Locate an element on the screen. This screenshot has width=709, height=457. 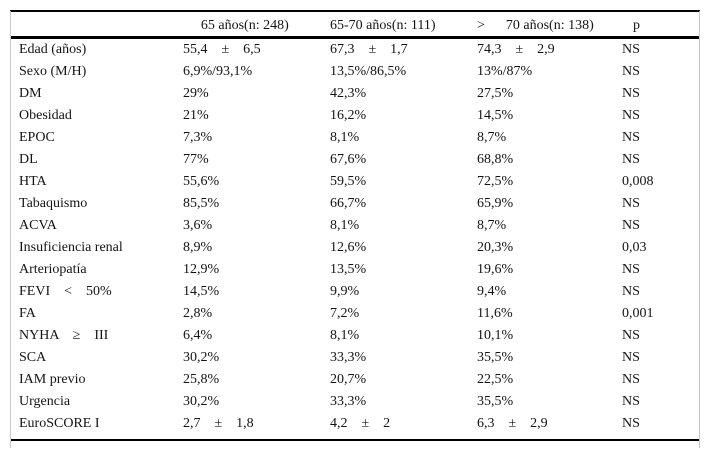
value-under-65: 12,9% is located at coordinates (201, 269).